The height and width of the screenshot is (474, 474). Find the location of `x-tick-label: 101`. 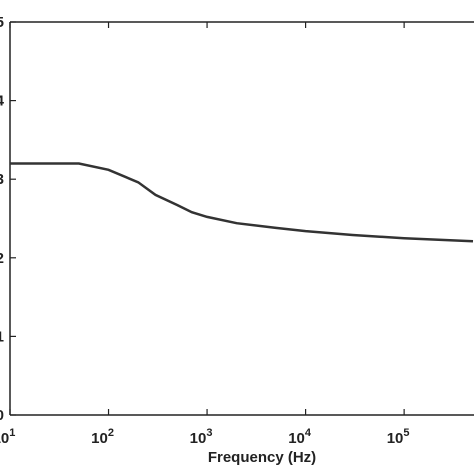

x-tick-label: 101 is located at coordinates (7, 437).